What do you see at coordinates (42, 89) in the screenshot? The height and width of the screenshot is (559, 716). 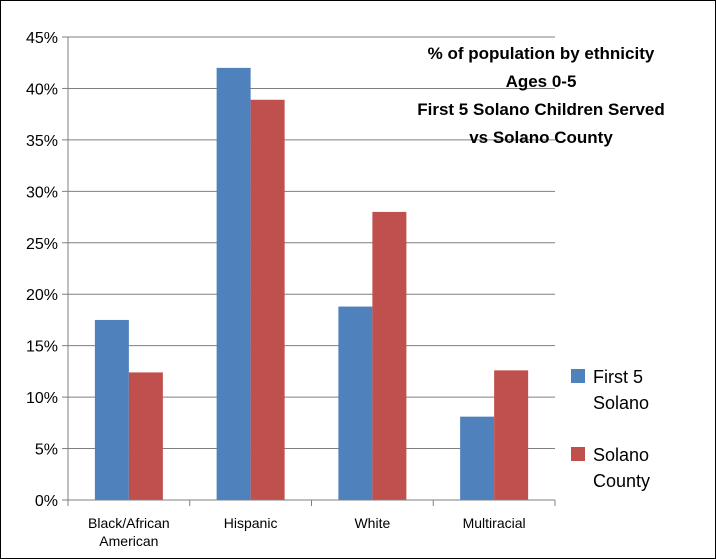 I see `y-tick-label: 40%` at bounding box center [42, 89].